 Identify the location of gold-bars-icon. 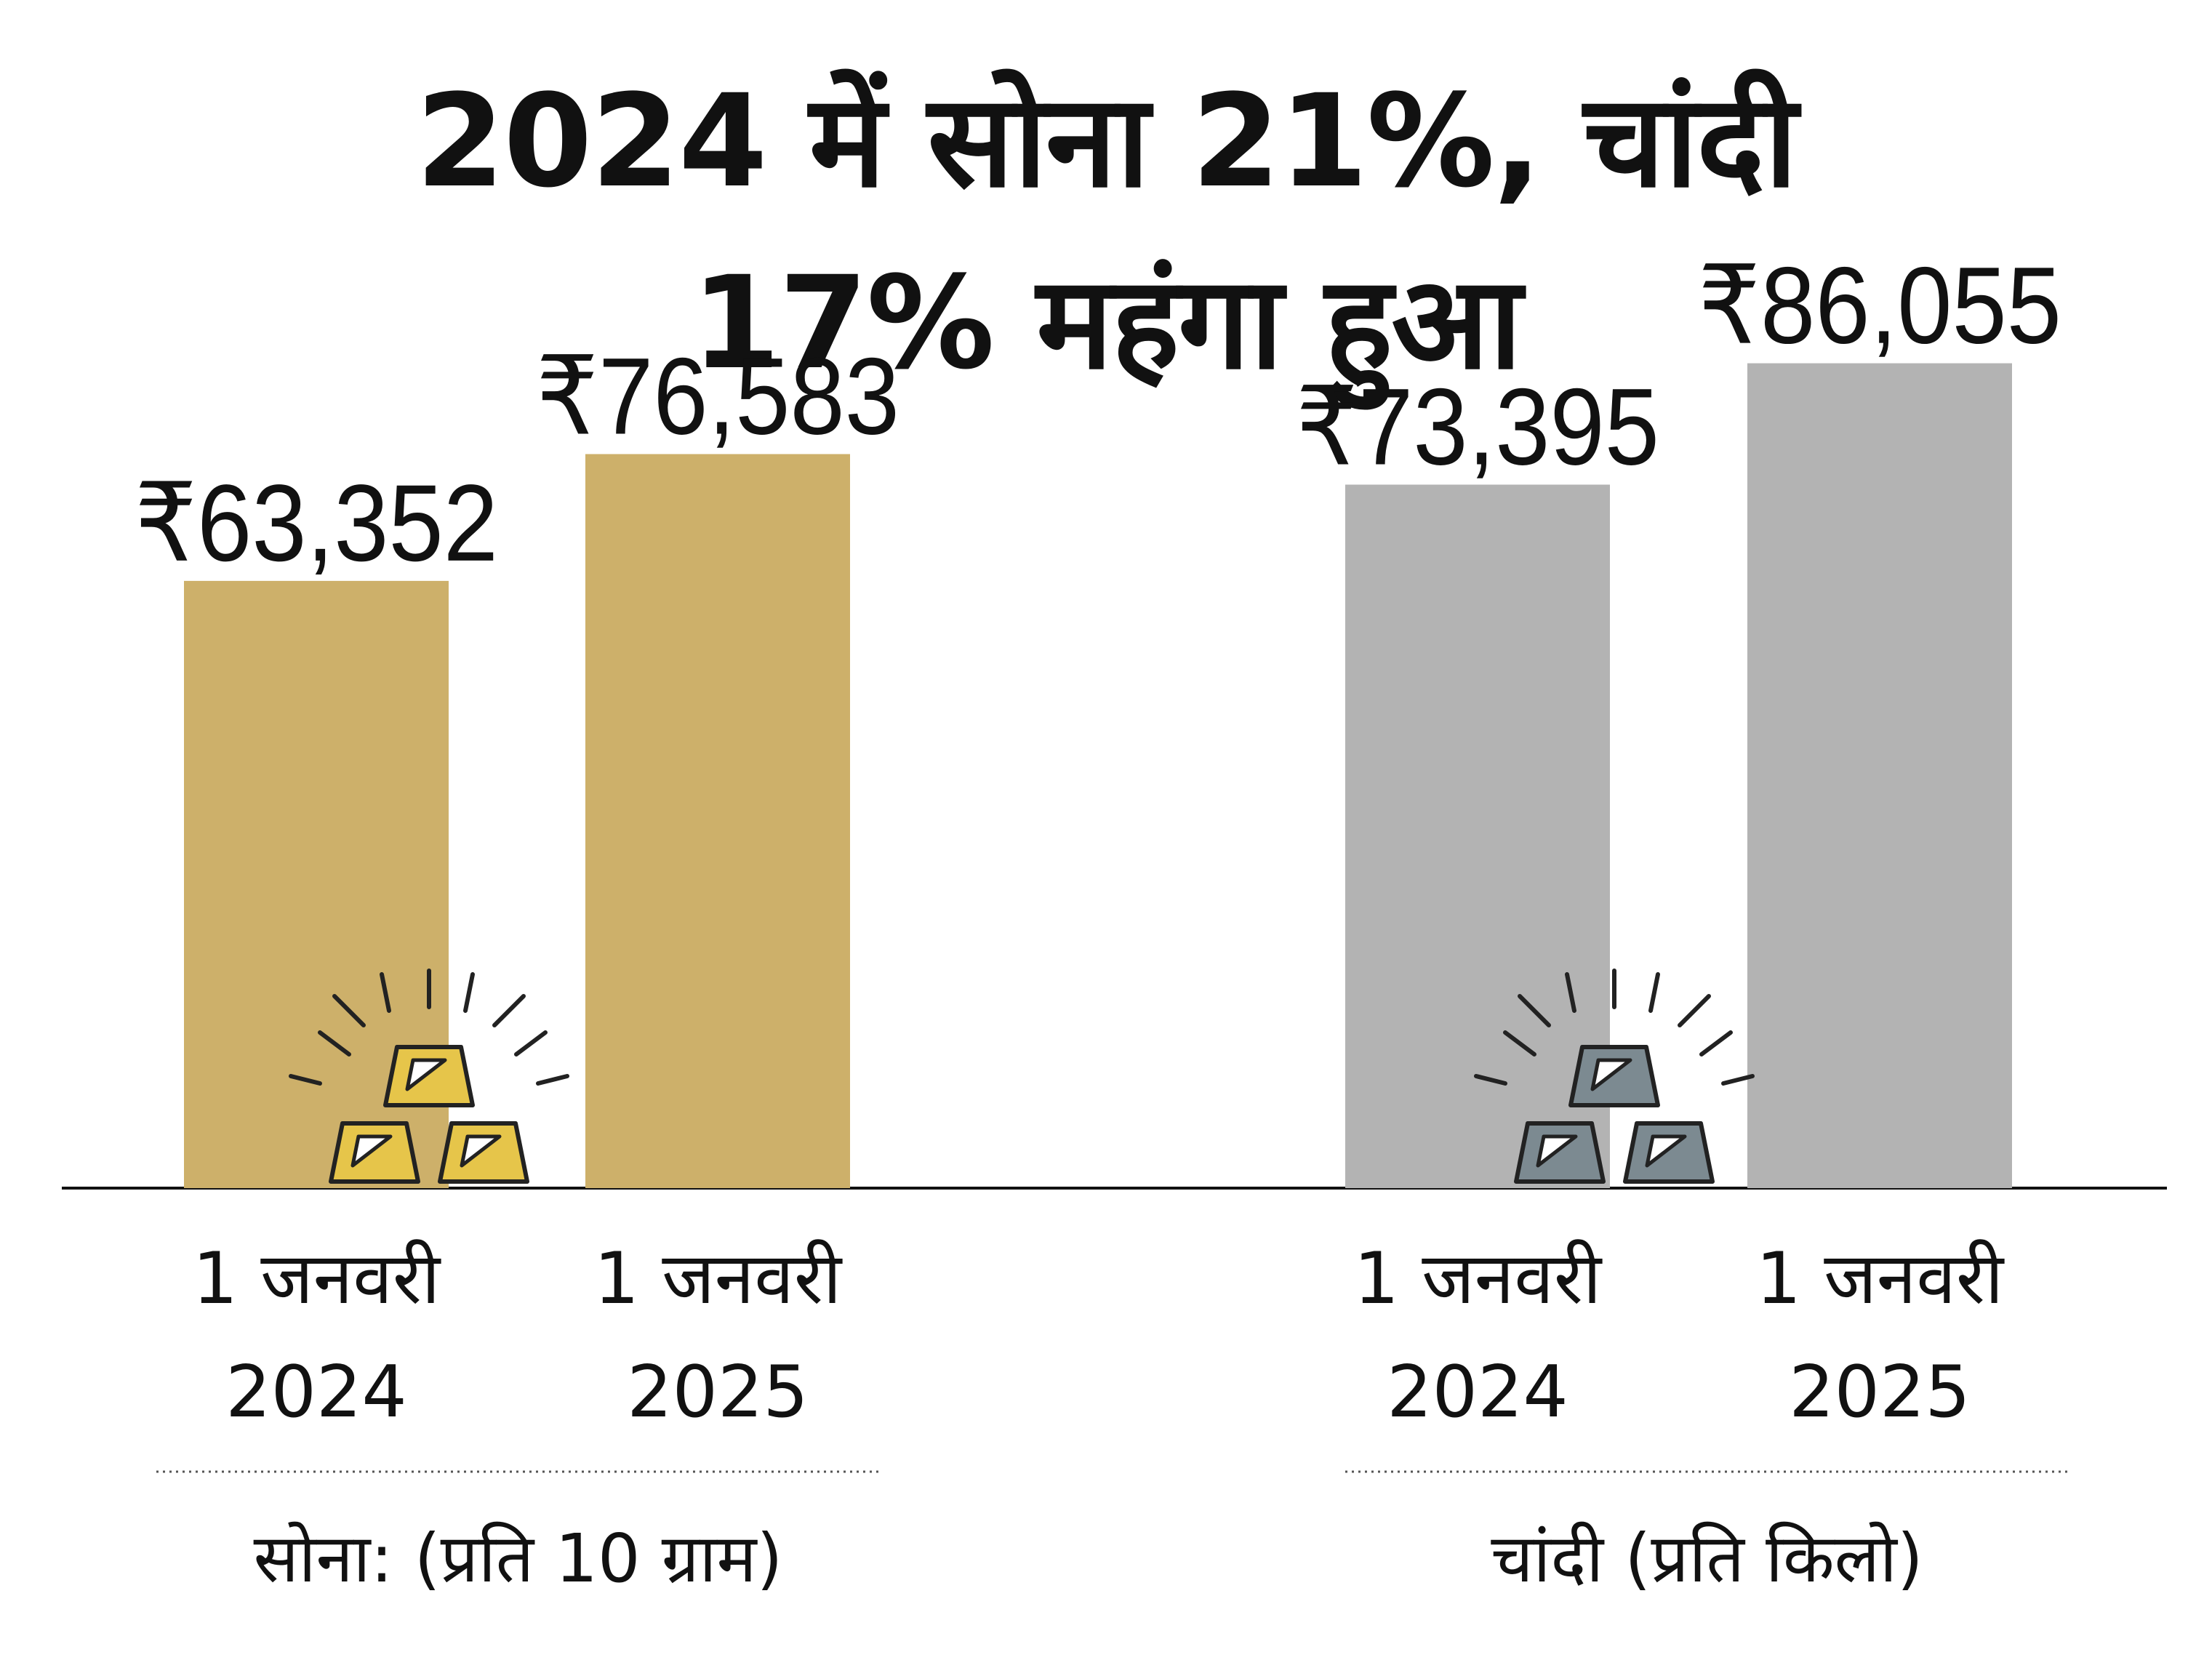
(429, 1077).